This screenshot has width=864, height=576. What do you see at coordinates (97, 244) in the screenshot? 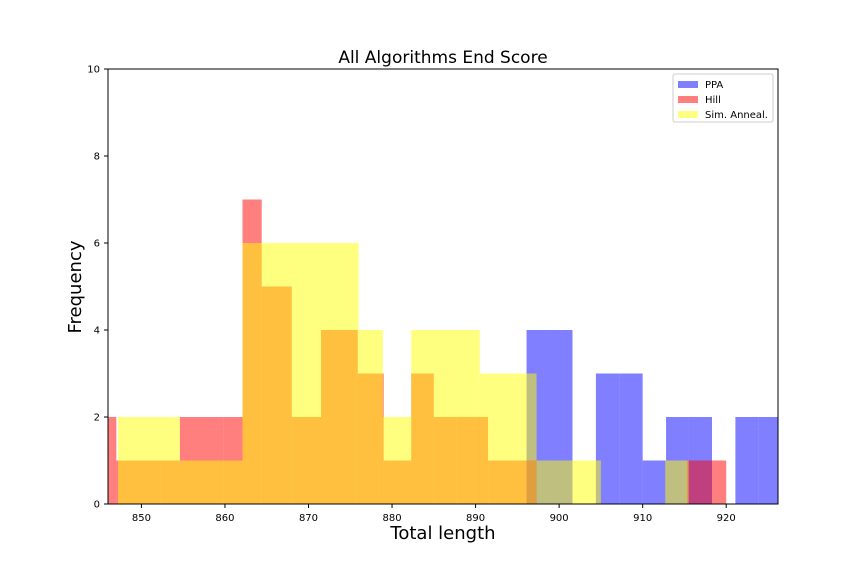
I see `y-tick-label: 6` at bounding box center [97, 244].